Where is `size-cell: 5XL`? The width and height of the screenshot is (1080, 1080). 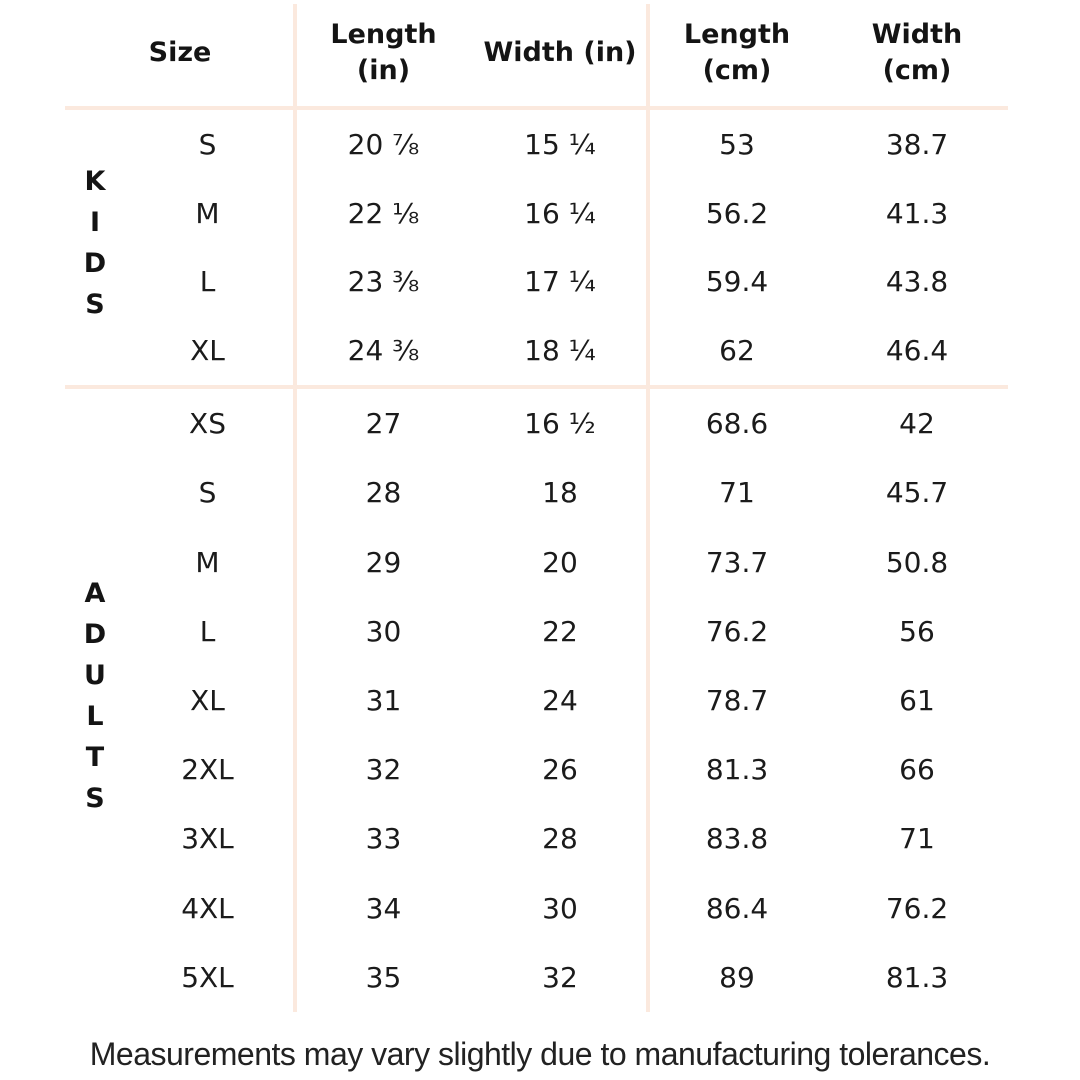
size-cell: 5XL is located at coordinates (207, 977).